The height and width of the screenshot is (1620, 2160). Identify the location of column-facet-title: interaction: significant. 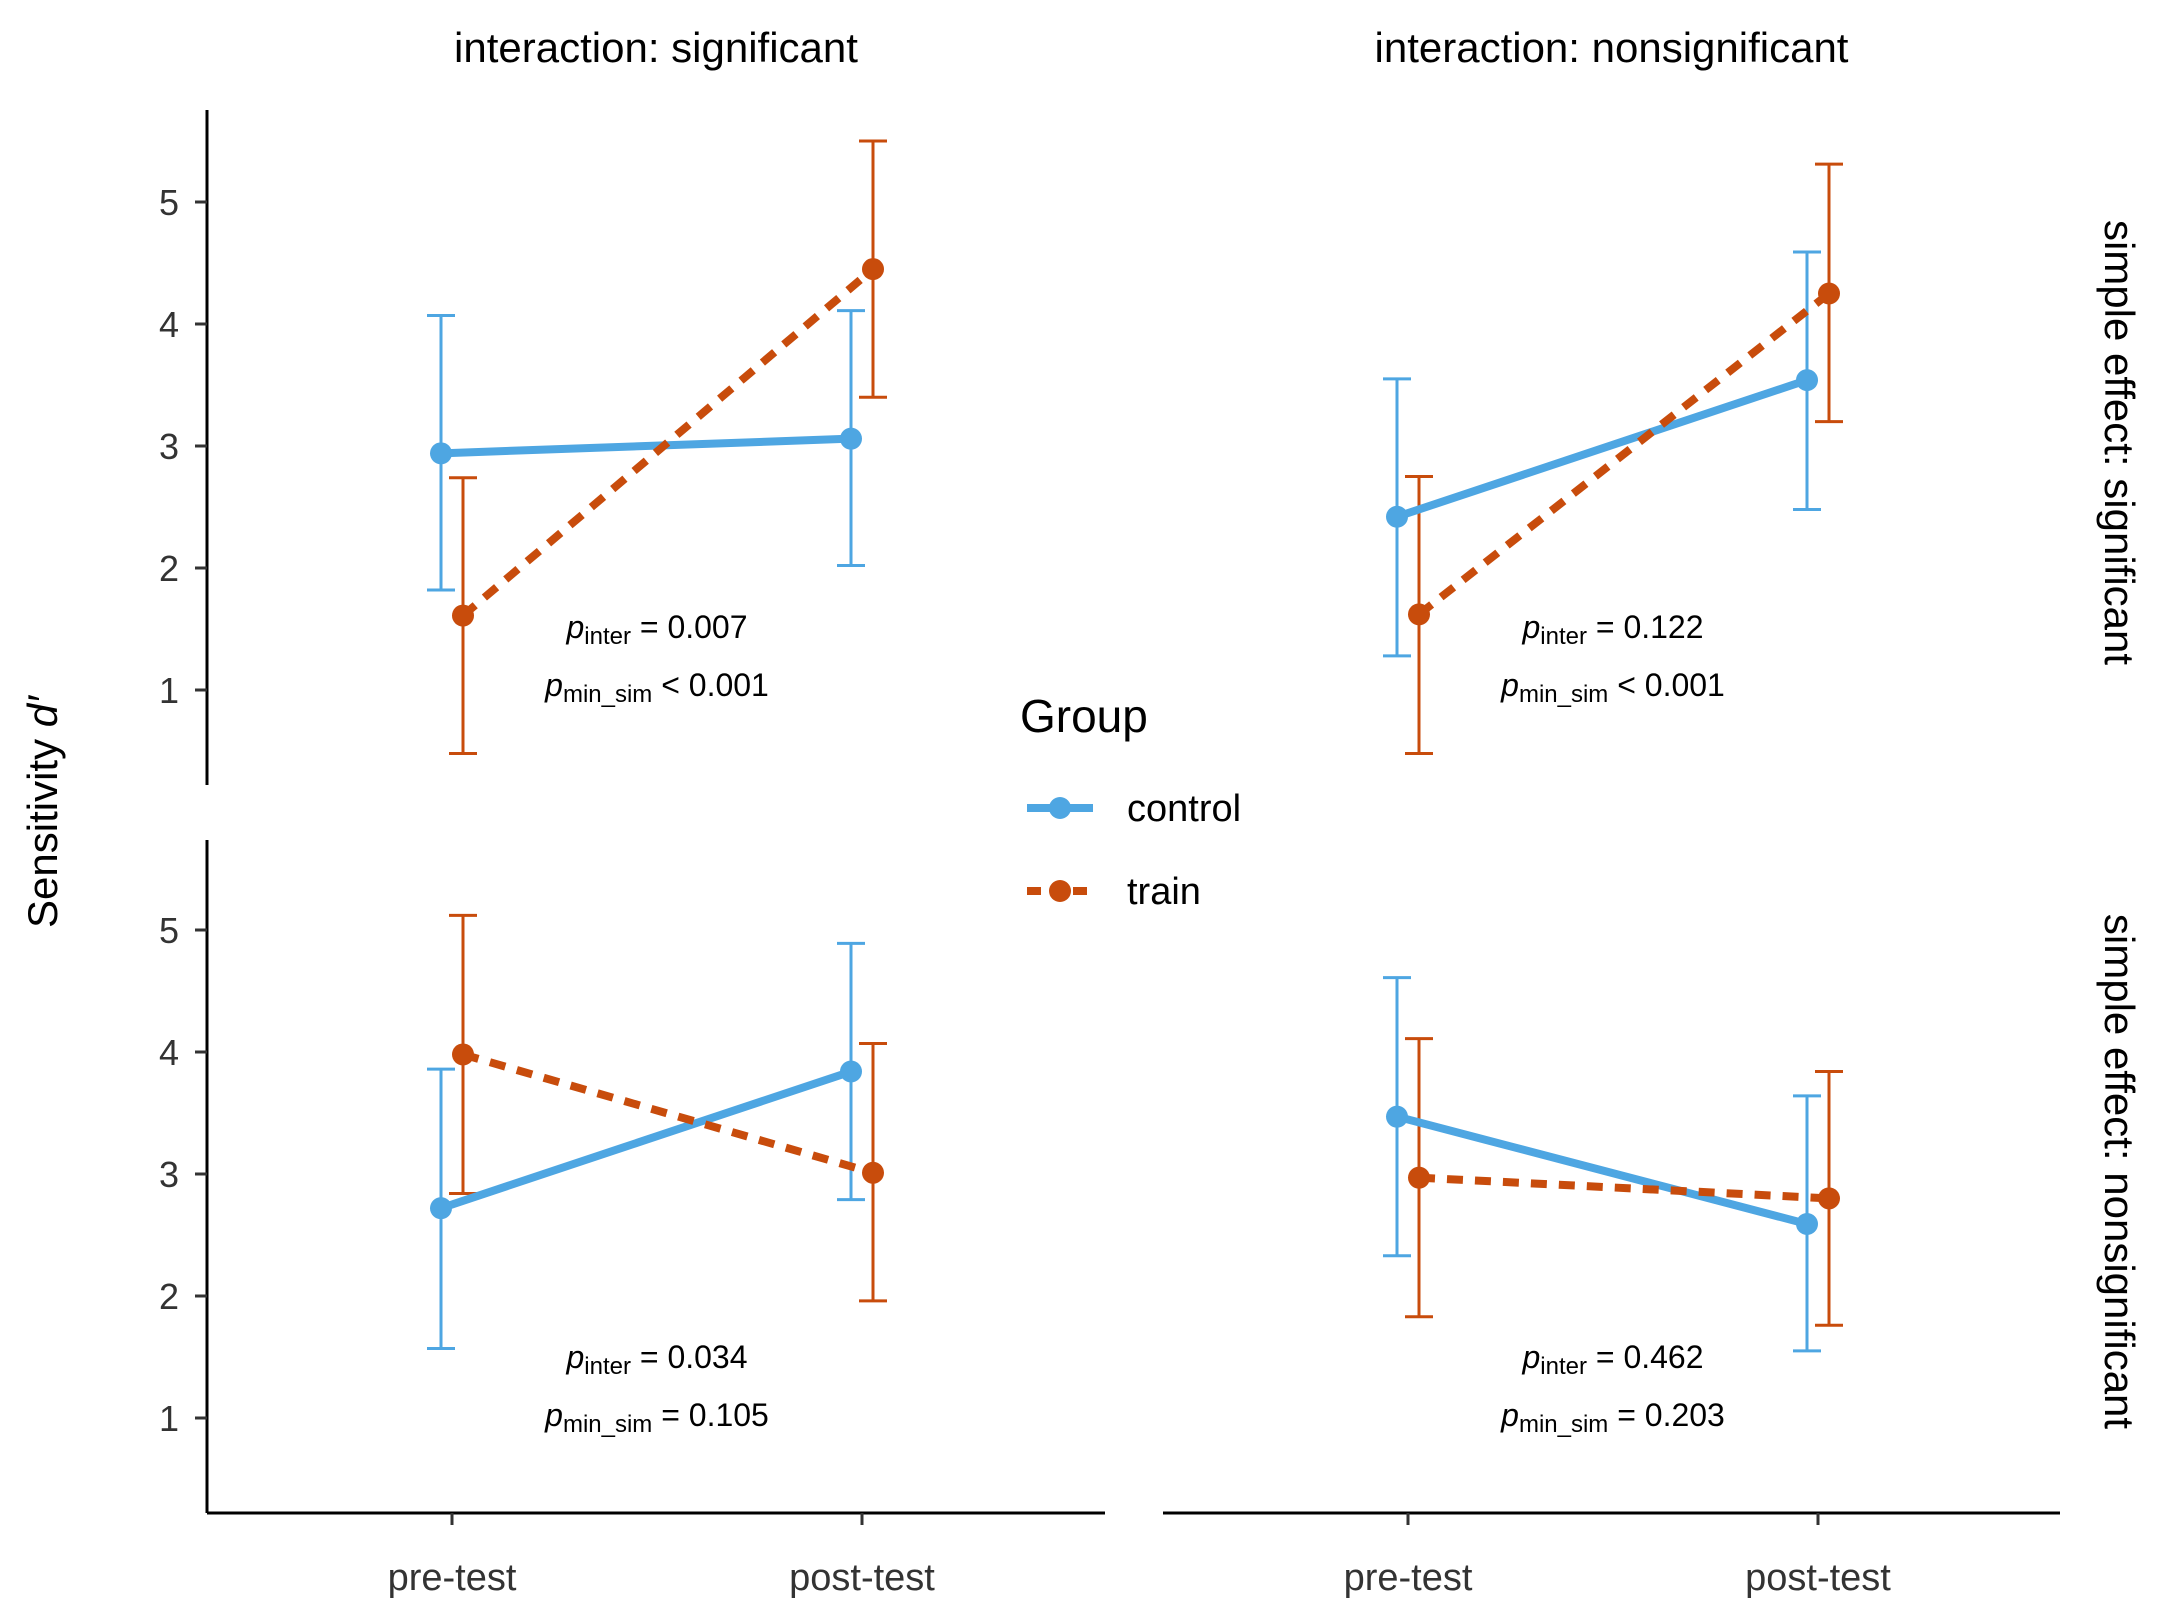
(656, 47).